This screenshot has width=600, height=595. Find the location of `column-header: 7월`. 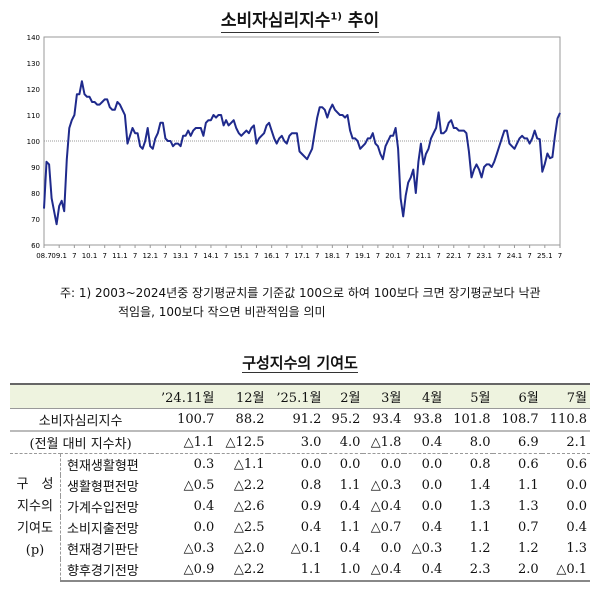

column-header: 7월 is located at coordinates (565, 396).